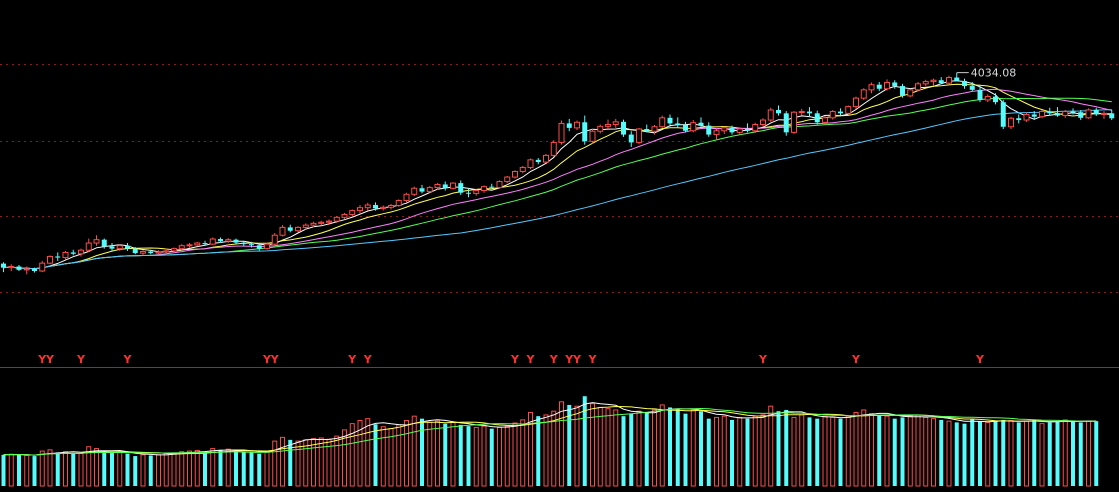 This screenshot has width=1119, height=492. Describe the element at coordinates (550, 431) in the screenshot. I see `volume-ma20-line` at that location.